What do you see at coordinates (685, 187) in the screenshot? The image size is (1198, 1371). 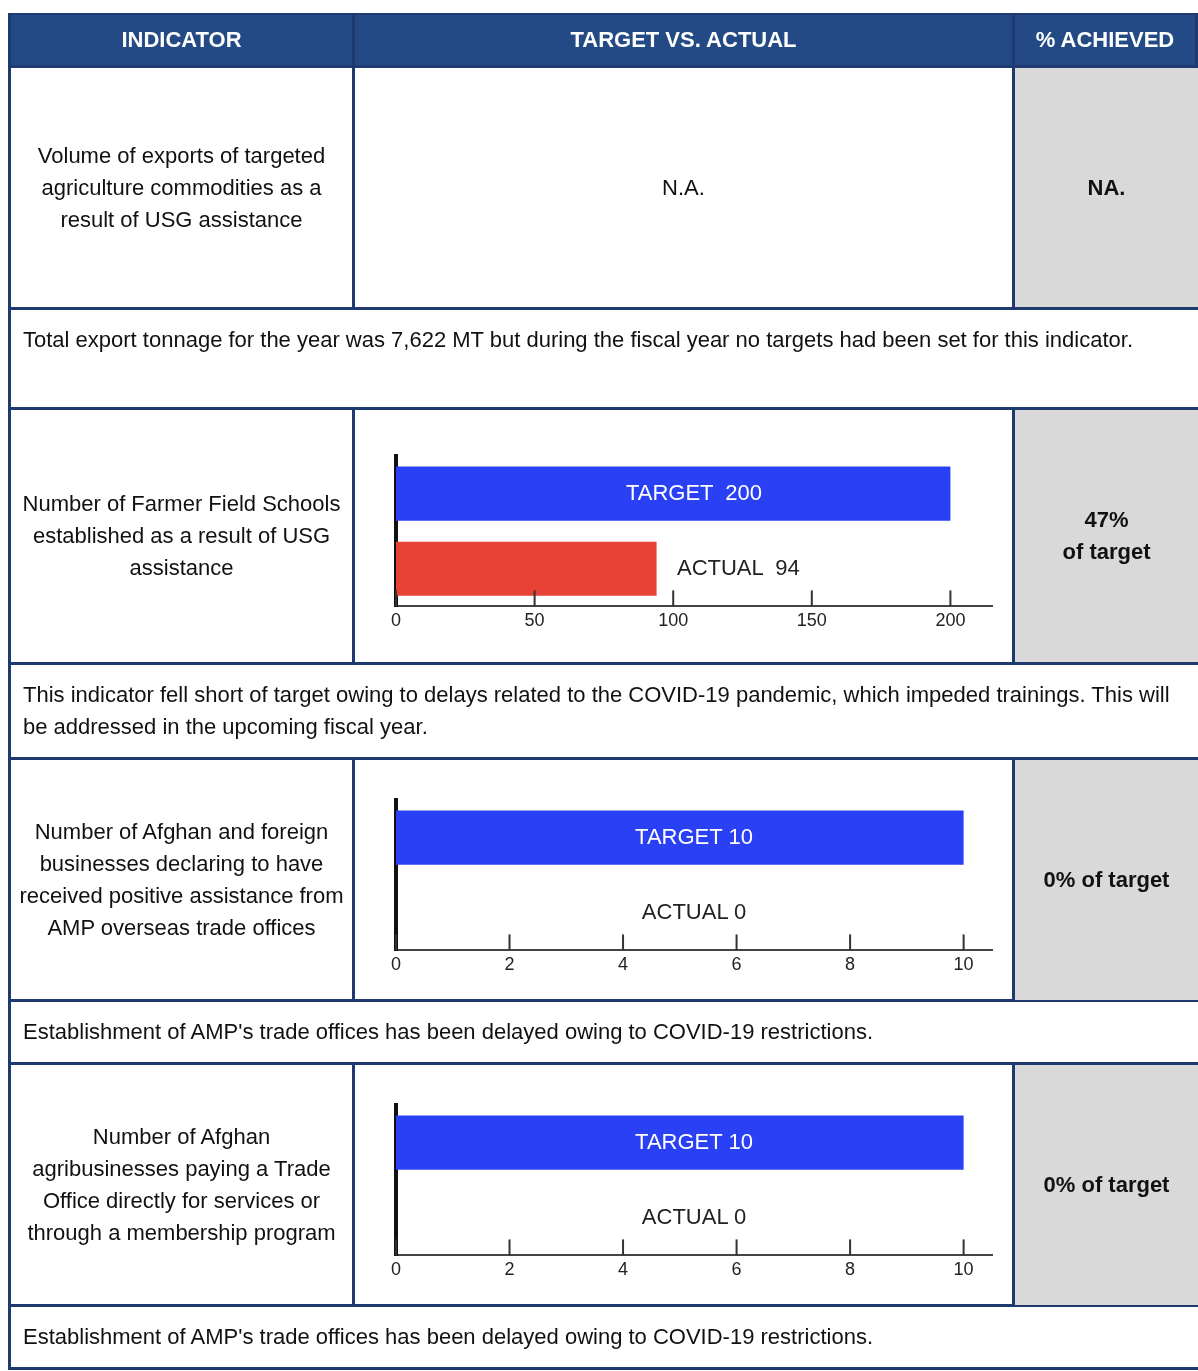 I see `text: N.A.` at bounding box center [685, 187].